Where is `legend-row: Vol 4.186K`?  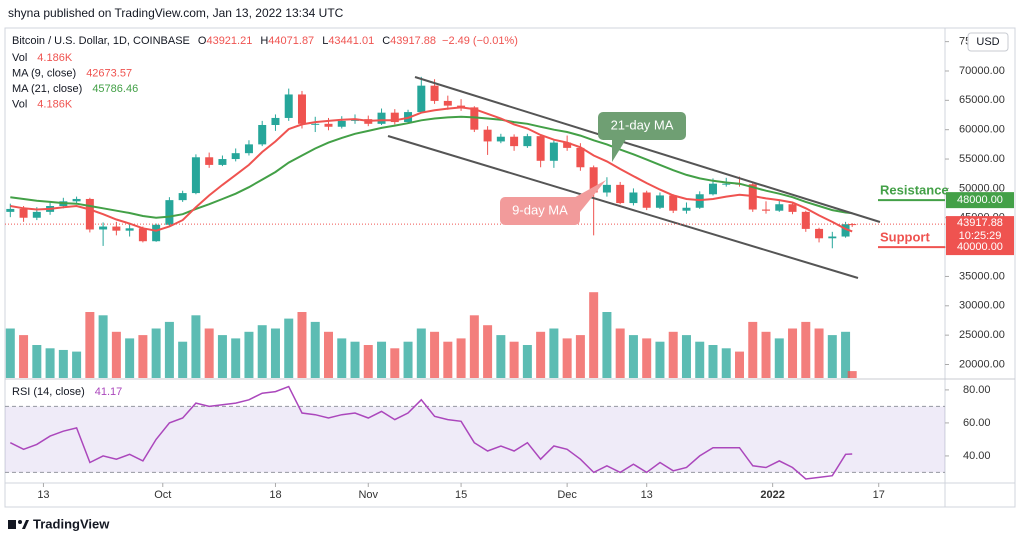 legend-row: Vol 4.186K is located at coordinates (42, 58).